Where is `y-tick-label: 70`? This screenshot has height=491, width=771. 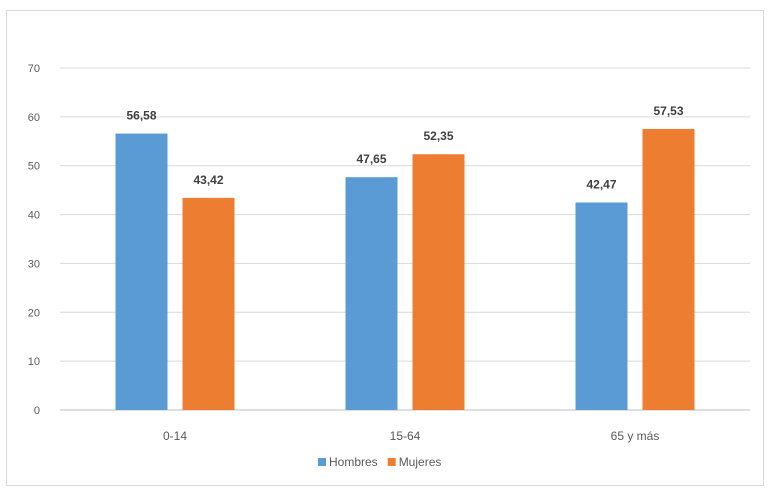 y-tick-label: 70 is located at coordinates (34, 69).